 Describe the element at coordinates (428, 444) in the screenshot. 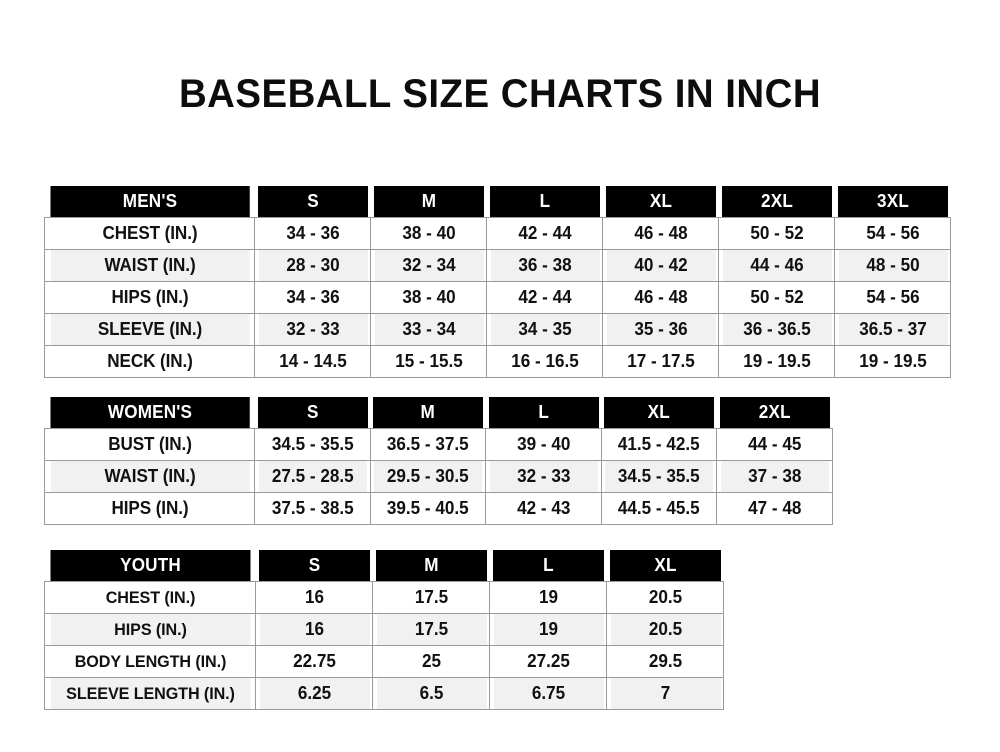

I see `cell-value: 36.5 - 37.5` at that location.